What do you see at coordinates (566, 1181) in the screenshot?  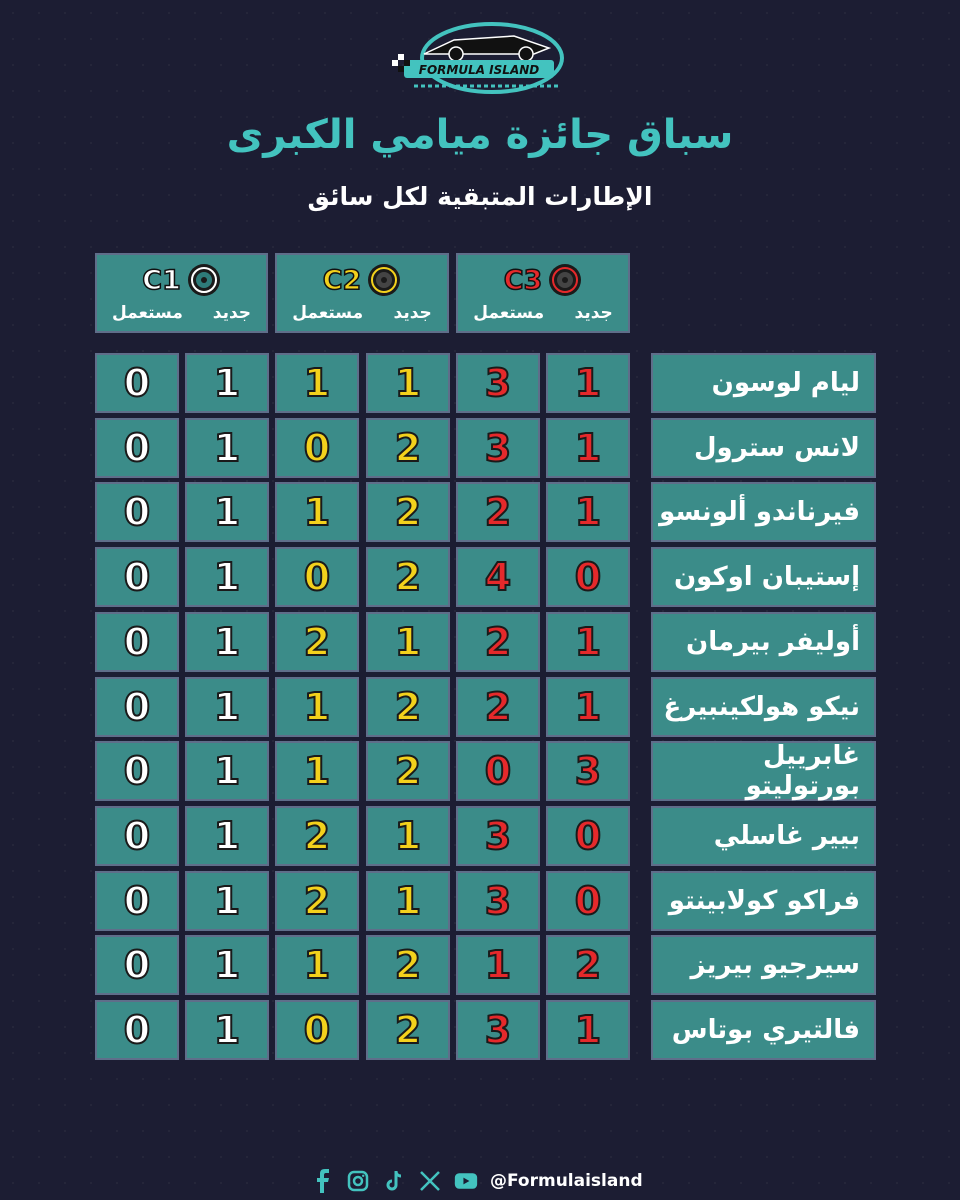 I see `social-handle: @Formulaisland` at bounding box center [566, 1181].